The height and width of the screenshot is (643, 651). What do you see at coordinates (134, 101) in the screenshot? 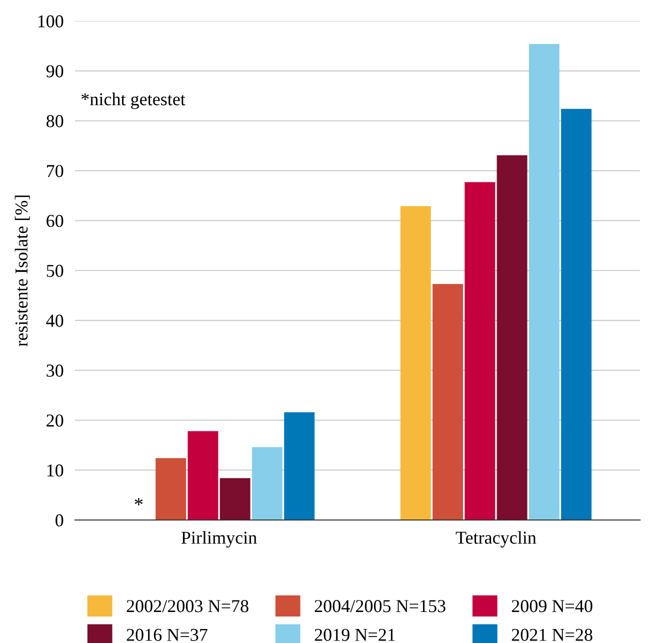
I see `annotation: *nicht getestet` at bounding box center [134, 101].